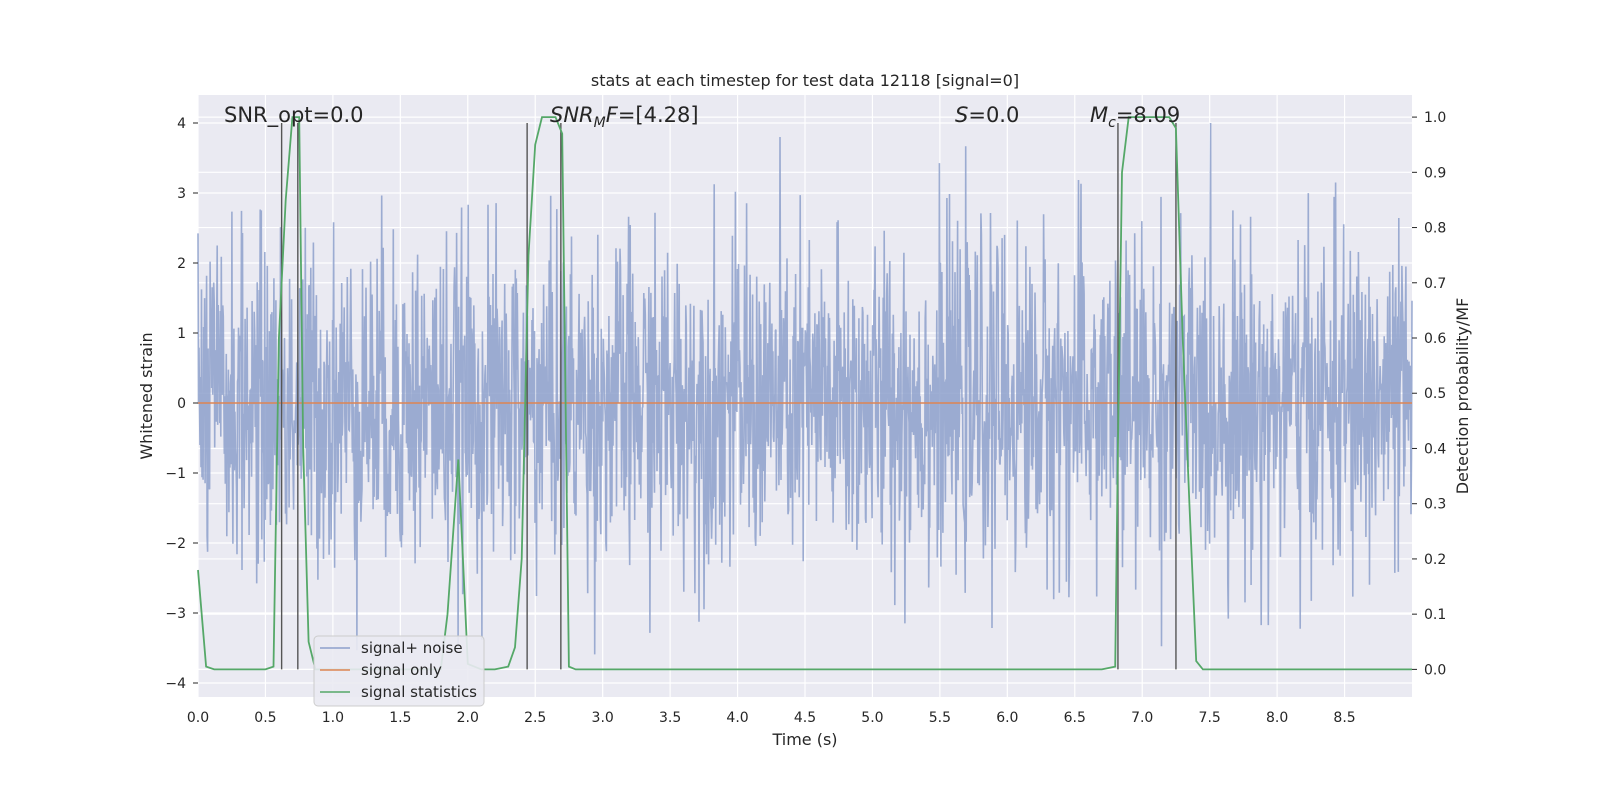 The width and height of the screenshot is (1600, 800). I want to click on x-tick-label-8: 4.0, so click(737, 718).